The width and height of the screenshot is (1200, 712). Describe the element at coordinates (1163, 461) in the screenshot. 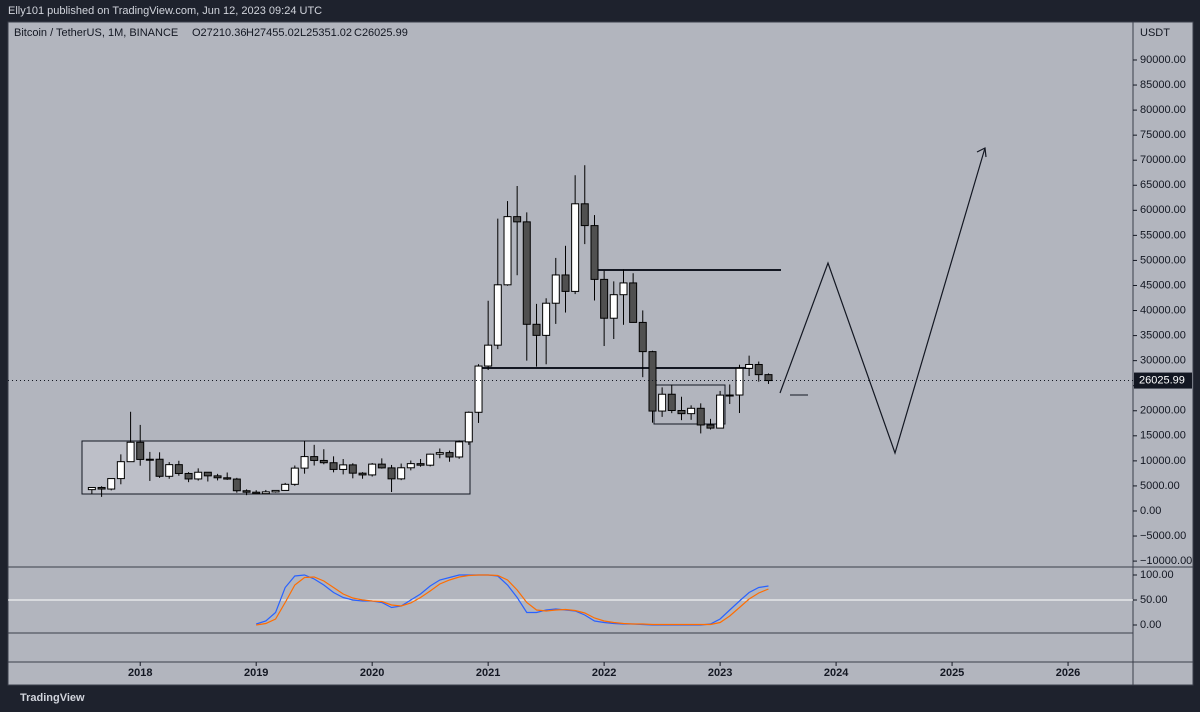

I see `y-tick-label: 10000.00` at that location.